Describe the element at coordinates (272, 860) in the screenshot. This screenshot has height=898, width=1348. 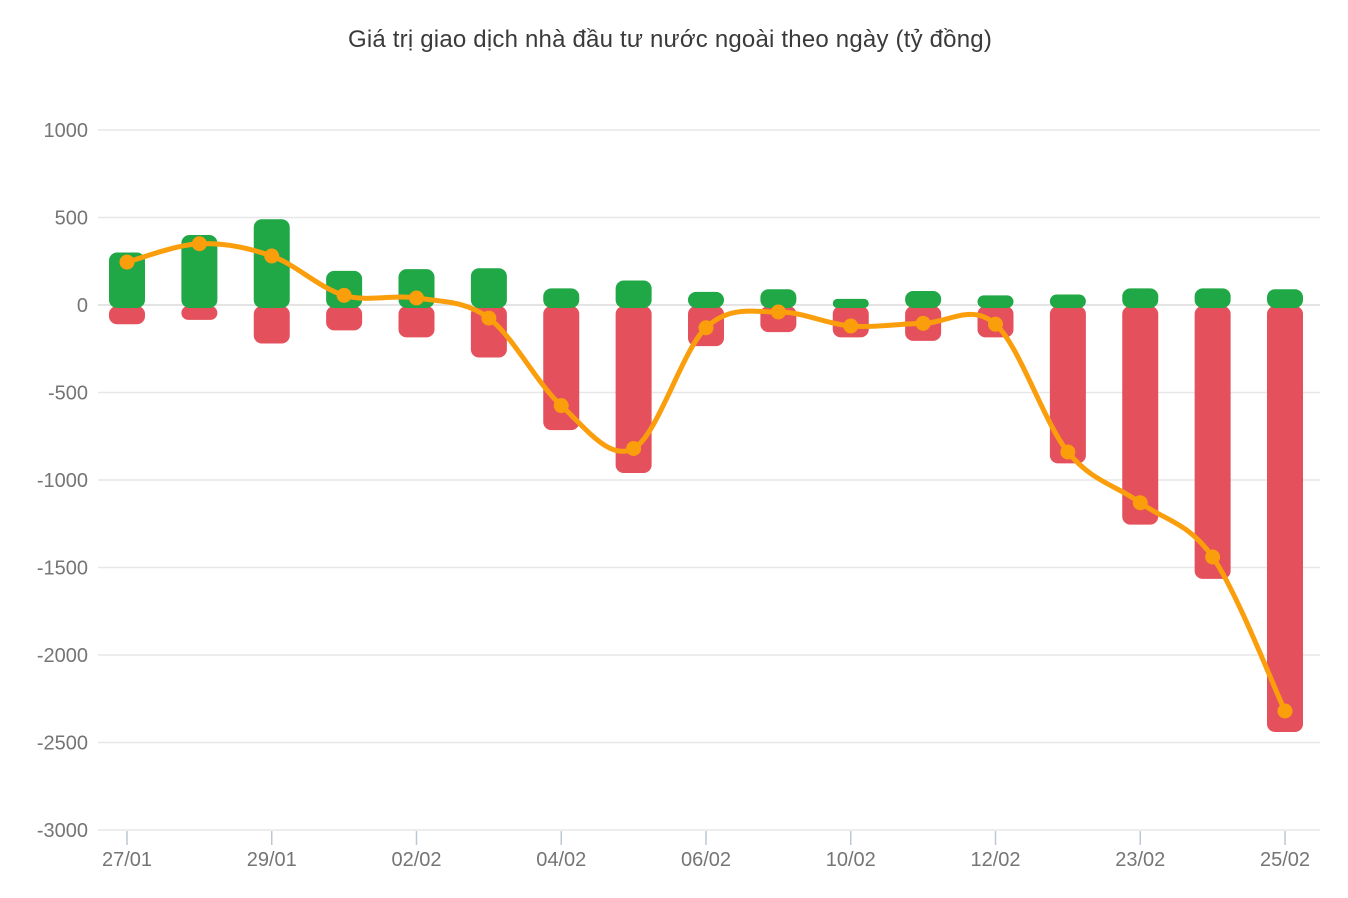
I see `x-axis-label: 29/01` at that location.